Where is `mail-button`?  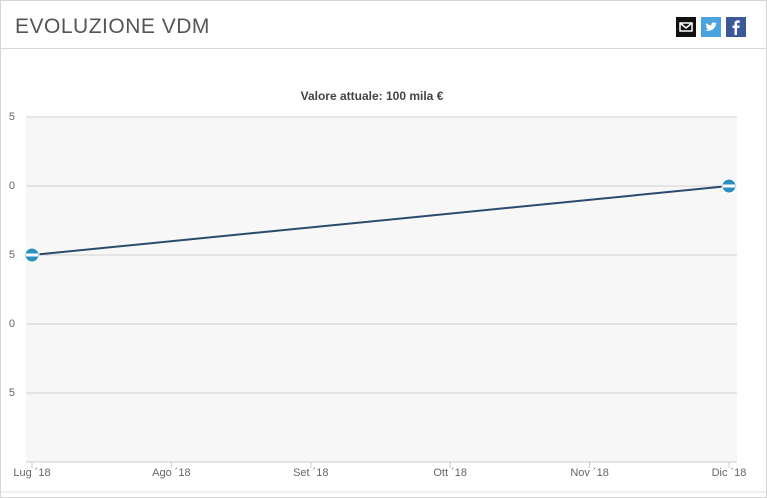
mail-button is located at coordinates (686, 27).